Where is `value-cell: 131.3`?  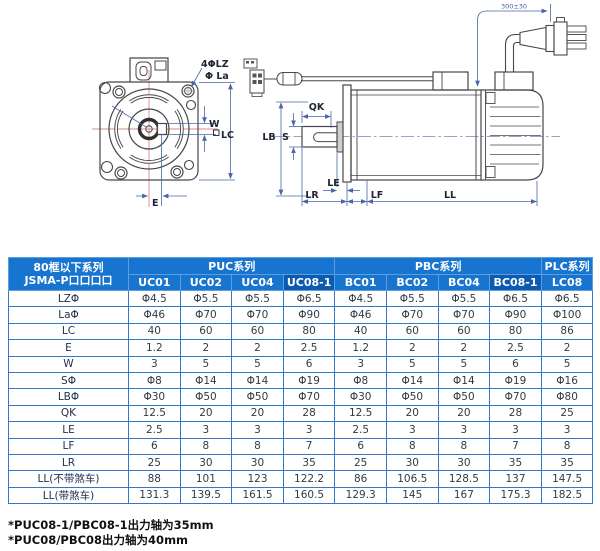
value-cell: 131.3 is located at coordinates (154, 495).